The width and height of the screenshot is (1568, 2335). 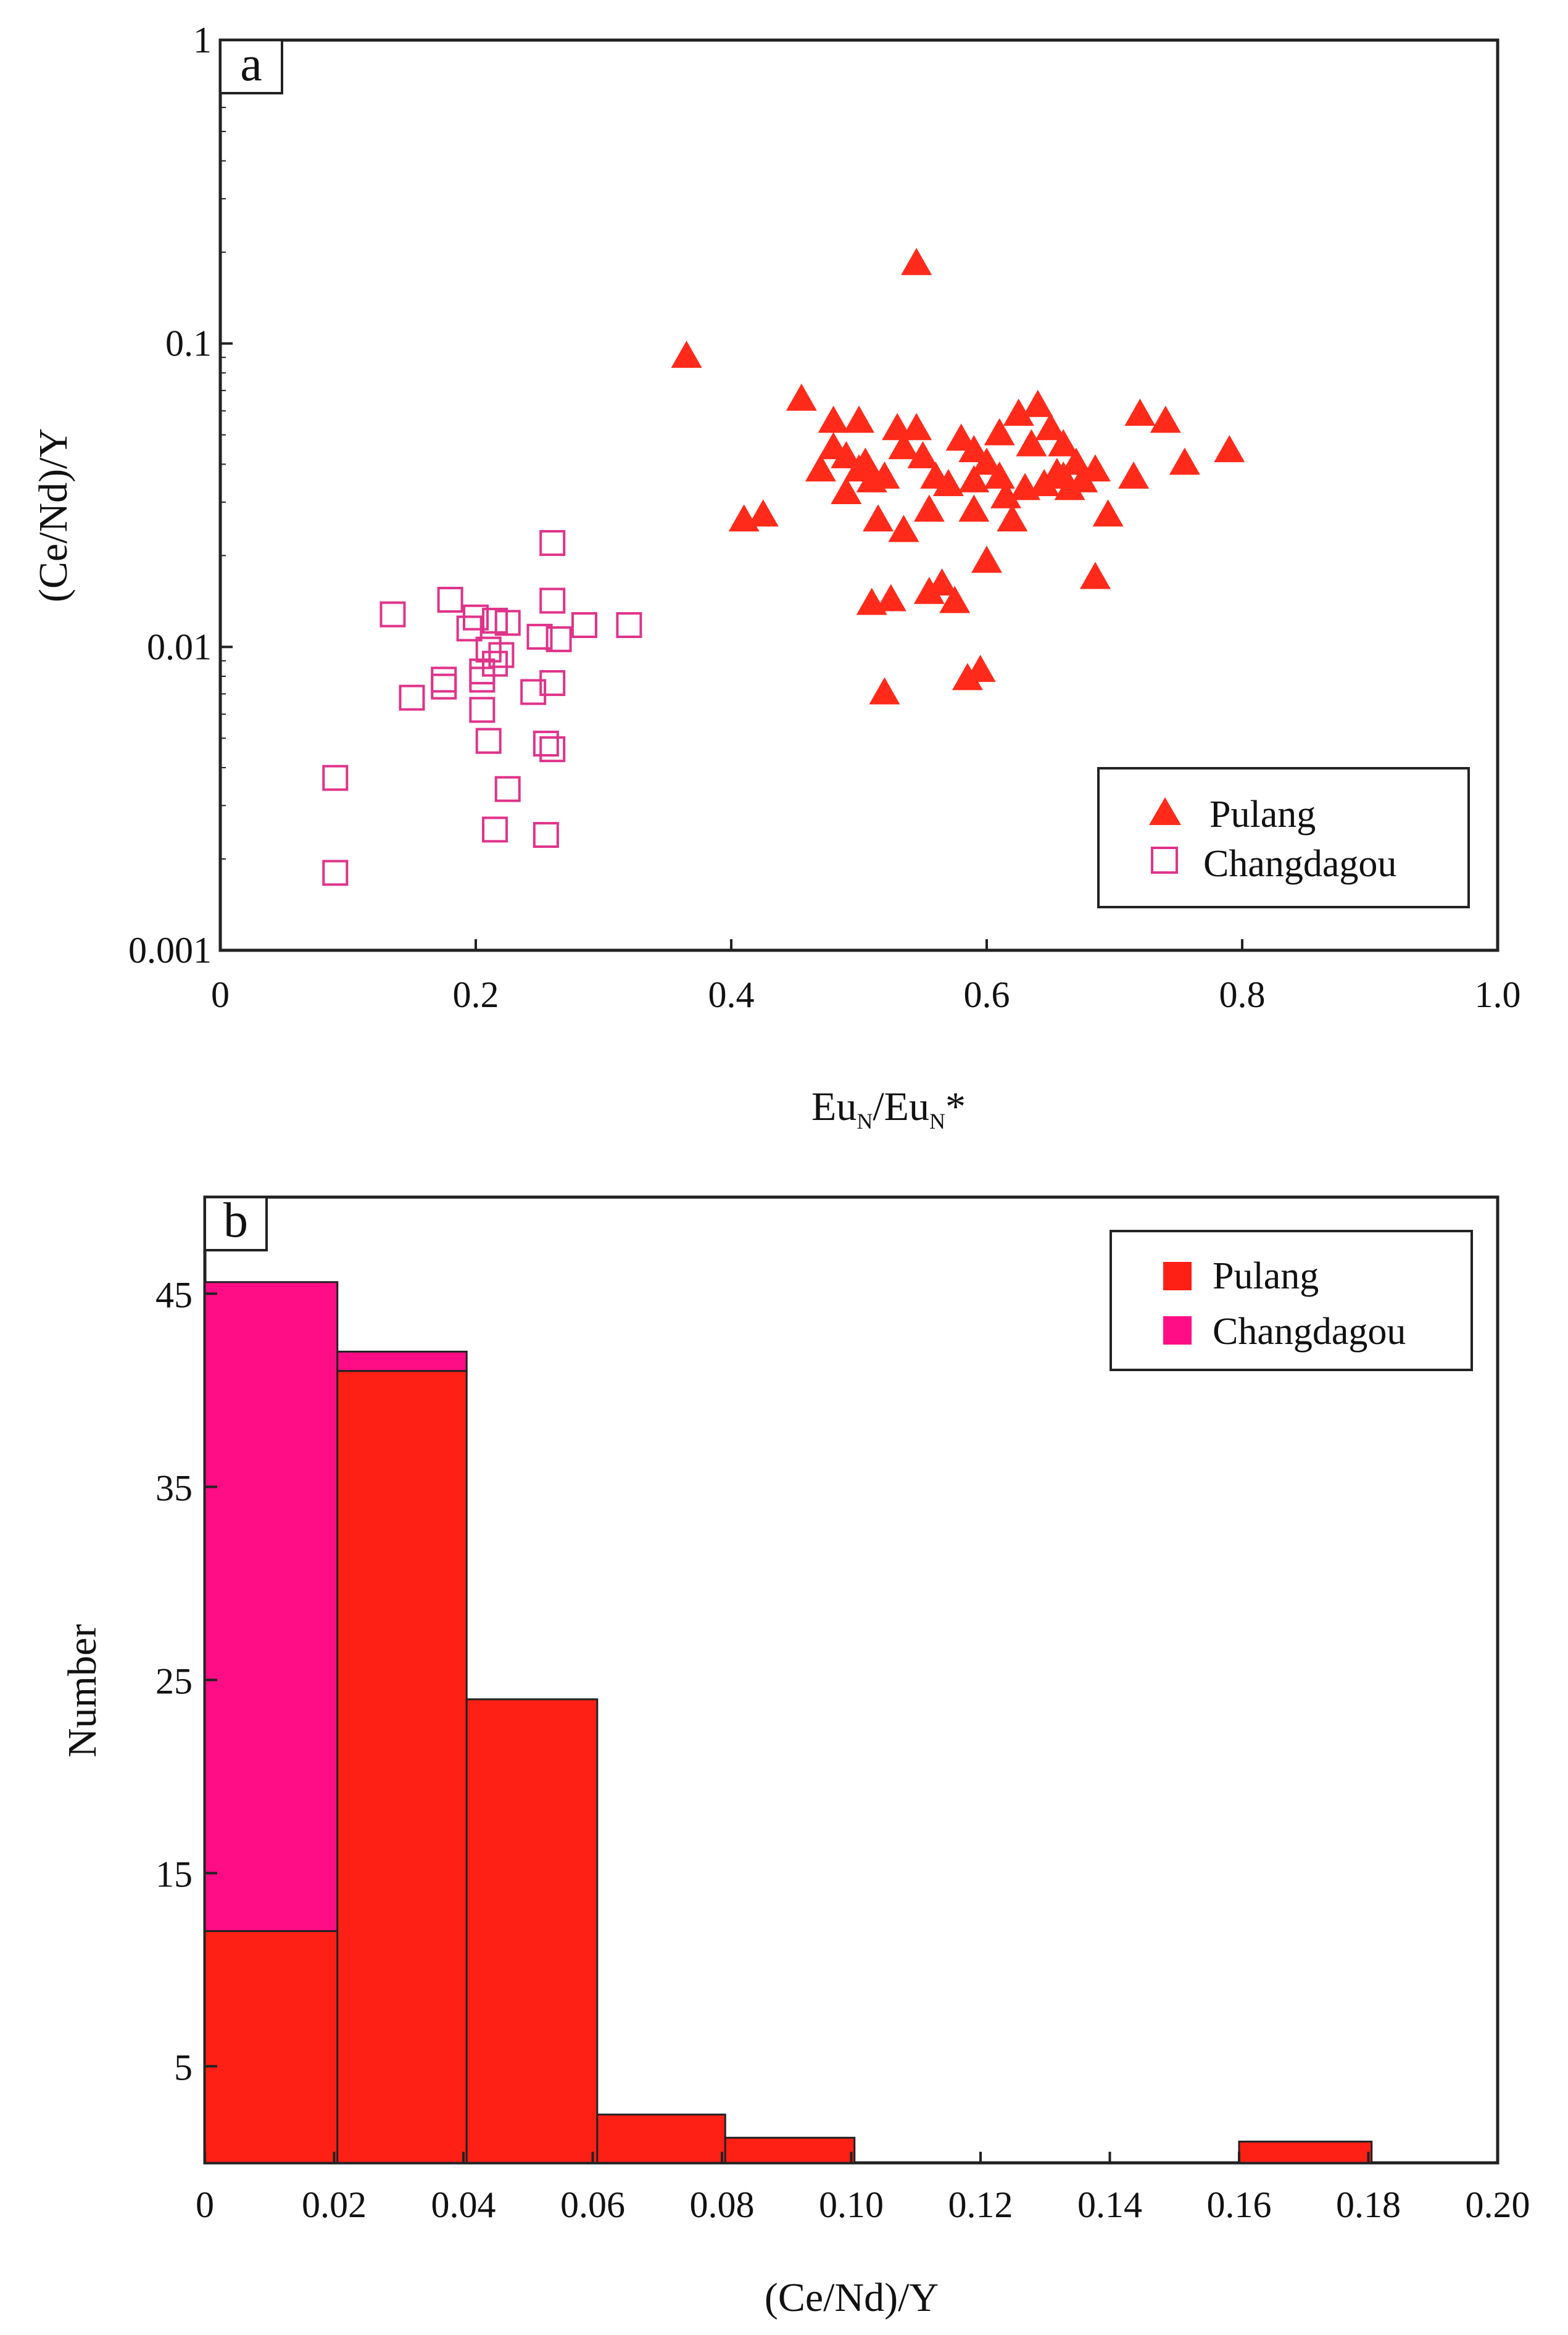 I want to click on panel-label-a: a, so click(x=251, y=64).